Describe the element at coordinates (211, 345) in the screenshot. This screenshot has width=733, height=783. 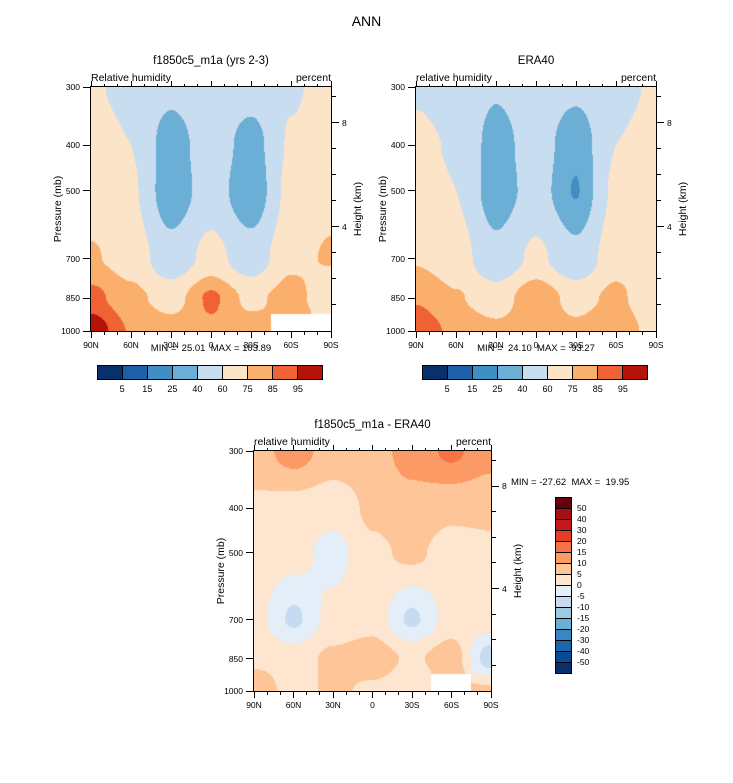
I see `latitude-tick-label: 0` at that location.